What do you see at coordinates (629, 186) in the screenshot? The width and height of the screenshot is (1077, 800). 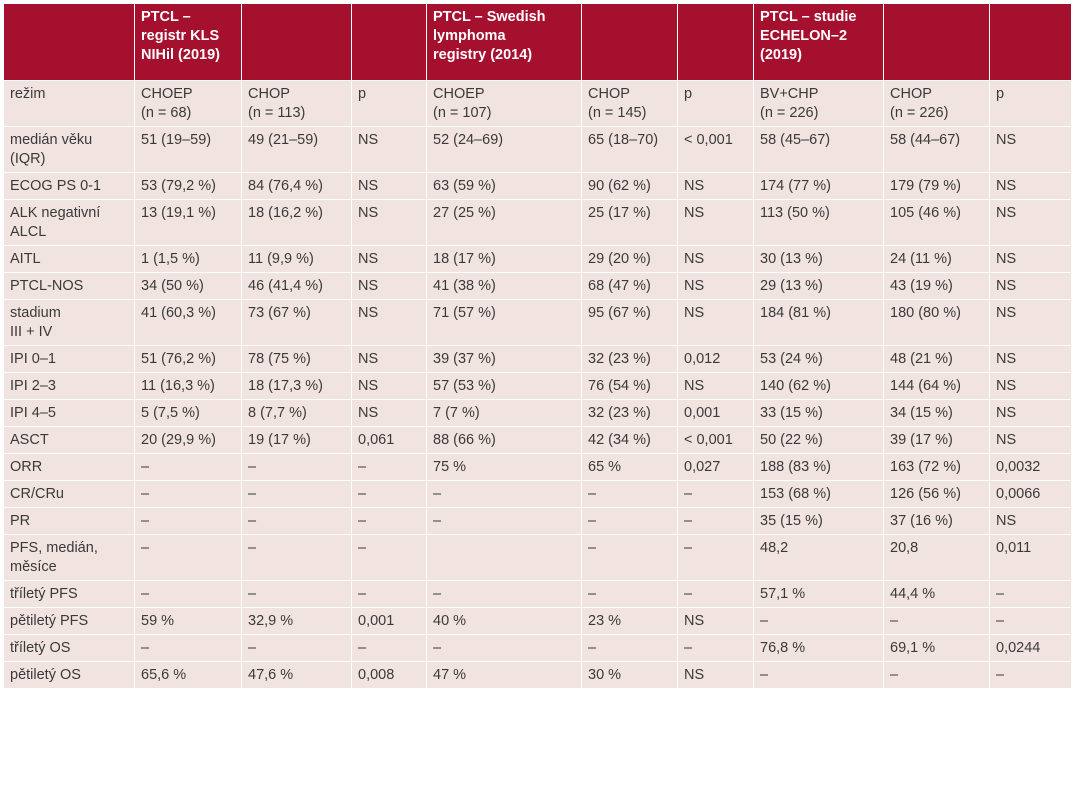 I see `table-cell: 90 (62 %)` at bounding box center [629, 186].